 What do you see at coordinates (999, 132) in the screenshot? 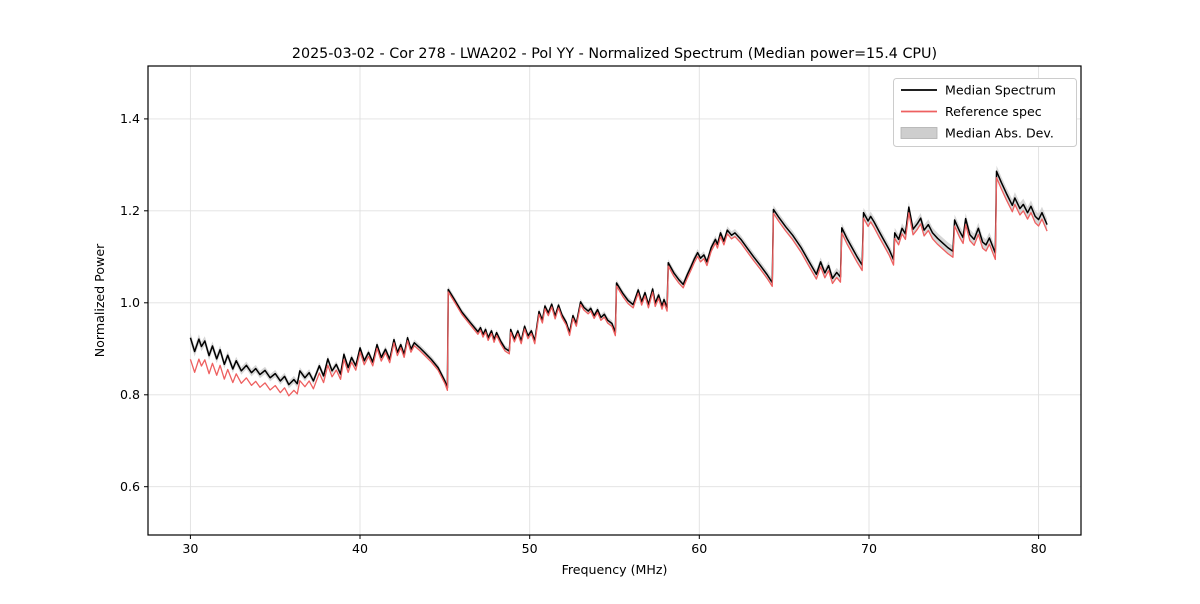
I see `legend-entry-label: Median Abs. Dev.` at bounding box center [999, 132].